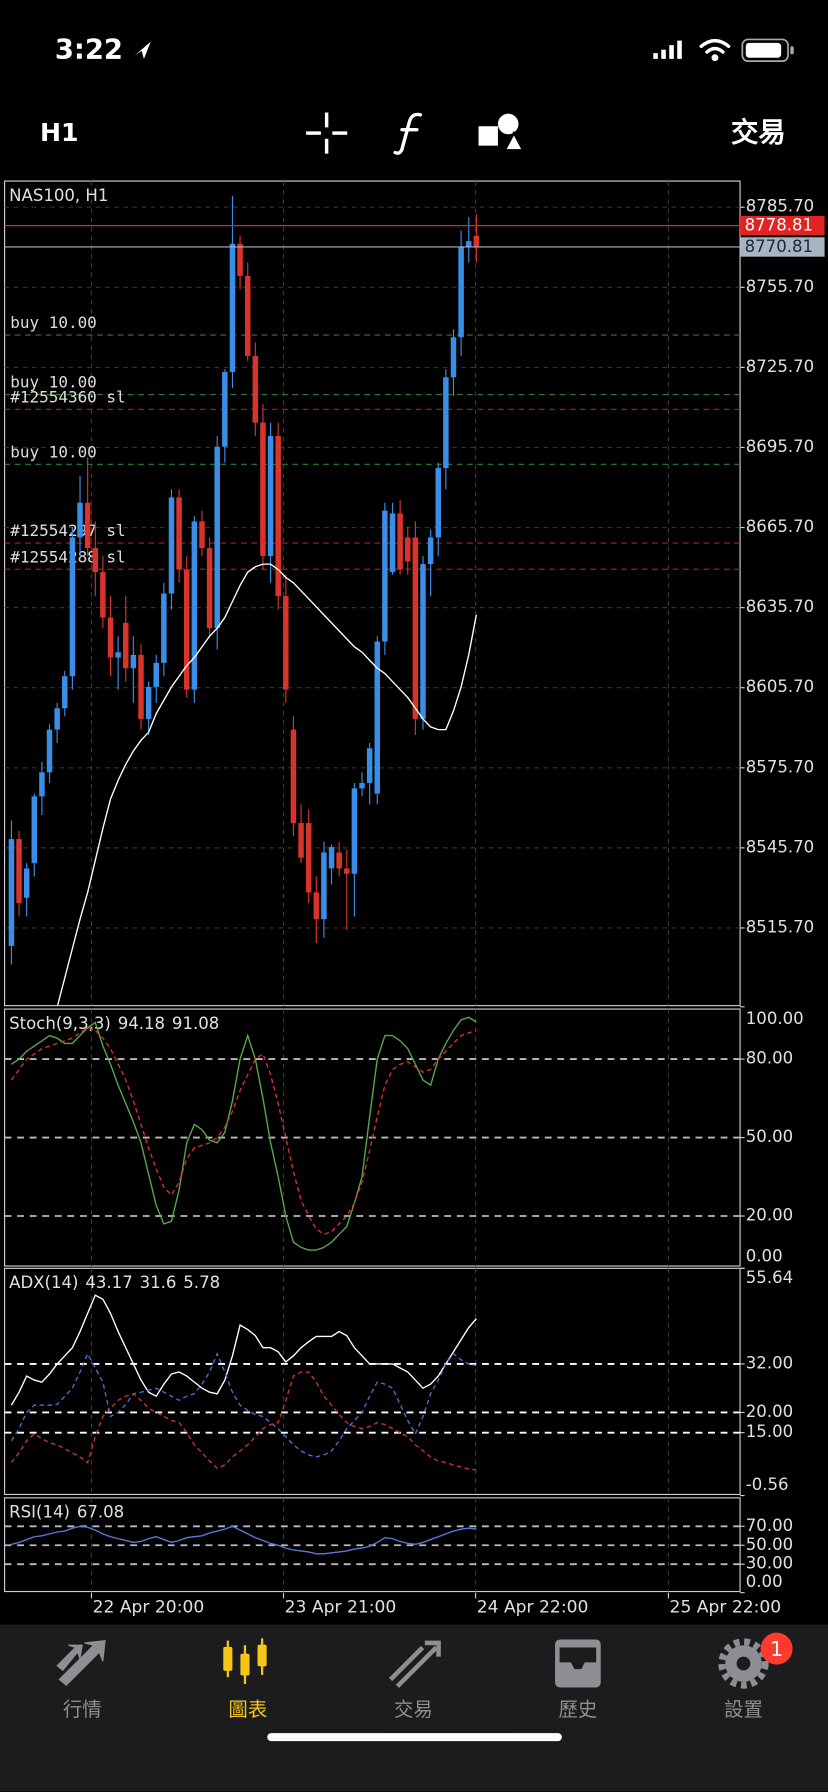  Describe the element at coordinates (743, 1663) in the screenshot. I see `tab-icon-settings` at that location.